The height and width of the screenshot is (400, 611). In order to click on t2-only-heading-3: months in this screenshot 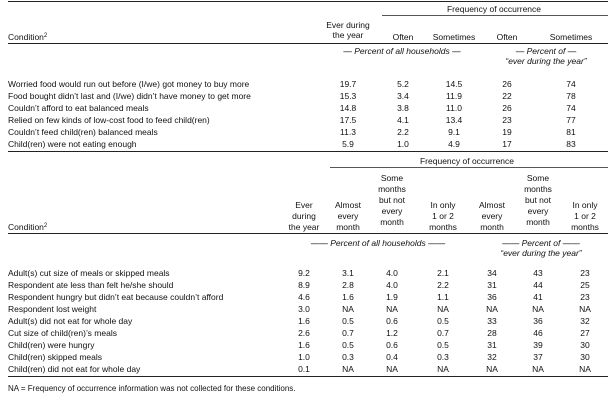, I will do `click(443, 227)`.